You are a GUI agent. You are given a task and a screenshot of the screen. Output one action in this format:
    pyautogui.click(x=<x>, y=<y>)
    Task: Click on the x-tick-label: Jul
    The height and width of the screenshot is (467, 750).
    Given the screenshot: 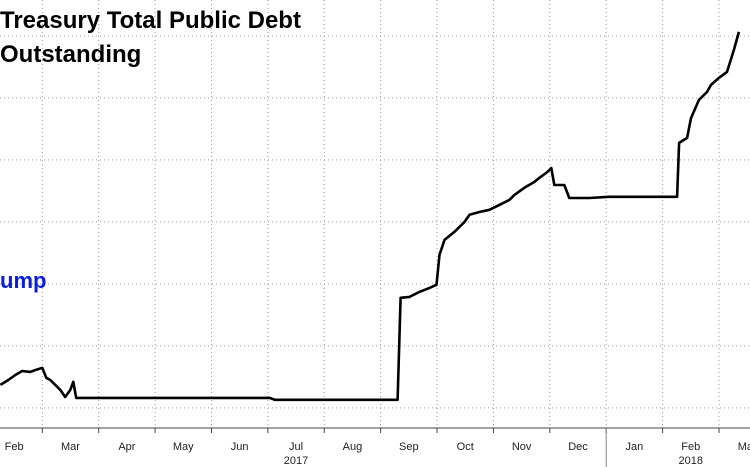 What is the action you would take?
    pyautogui.click(x=296, y=447)
    